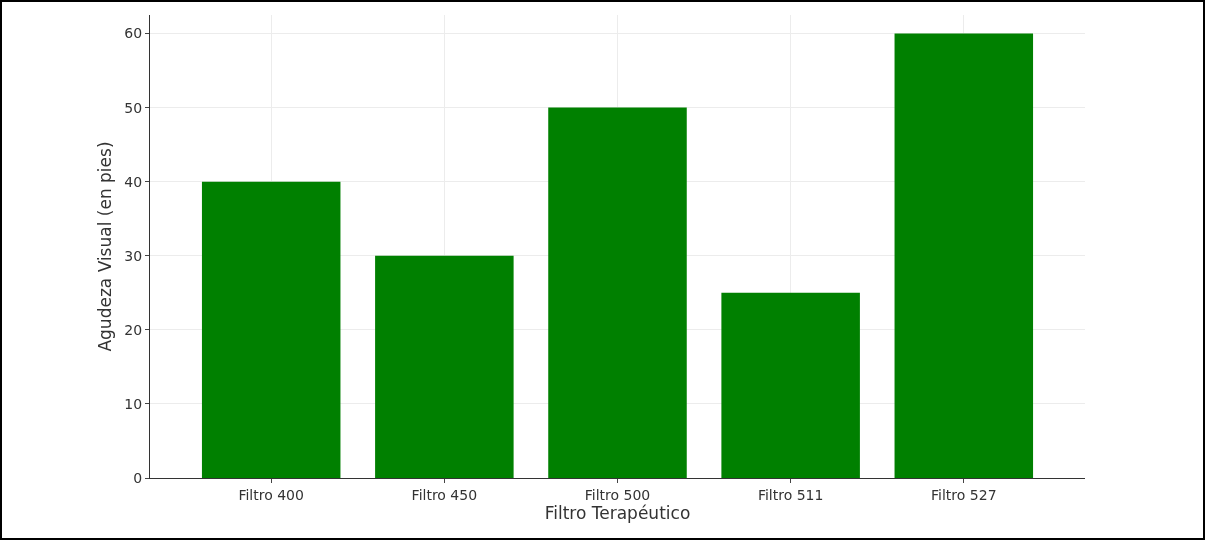  I want to click on x-tick-label: Filtro 527, so click(964, 494).